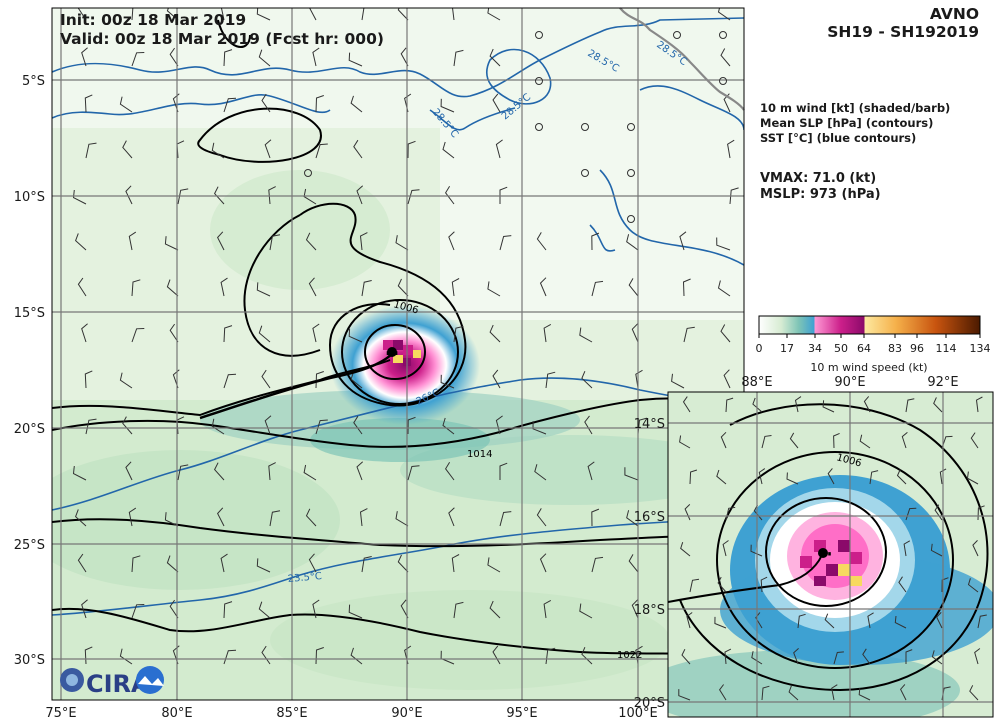 The width and height of the screenshot is (1000, 722). What do you see at coordinates (521, 713) in the screenshot?
I see `lon-label: 95°E` at bounding box center [521, 713].